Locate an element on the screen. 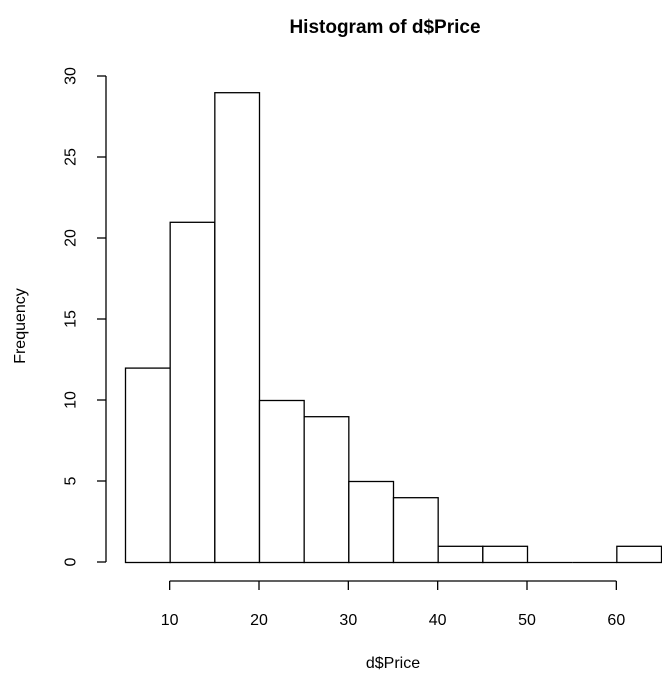 This screenshot has width=662, height=676. y-tick-label: 0 is located at coordinates (71, 561).